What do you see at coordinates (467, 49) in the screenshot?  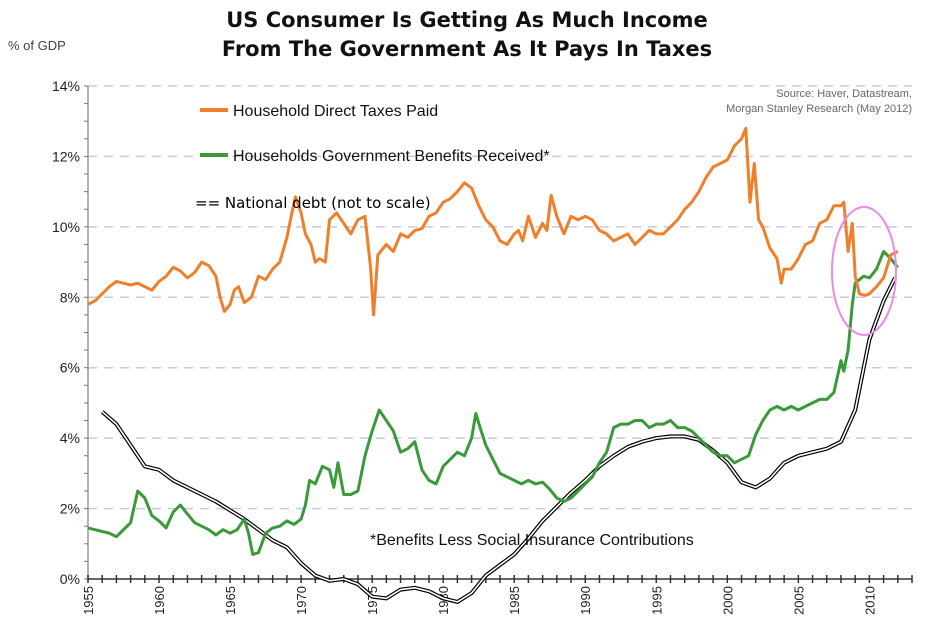 I see `chart-subtitle: From The Government As It Pays In Taxes` at bounding box center [467, 49].